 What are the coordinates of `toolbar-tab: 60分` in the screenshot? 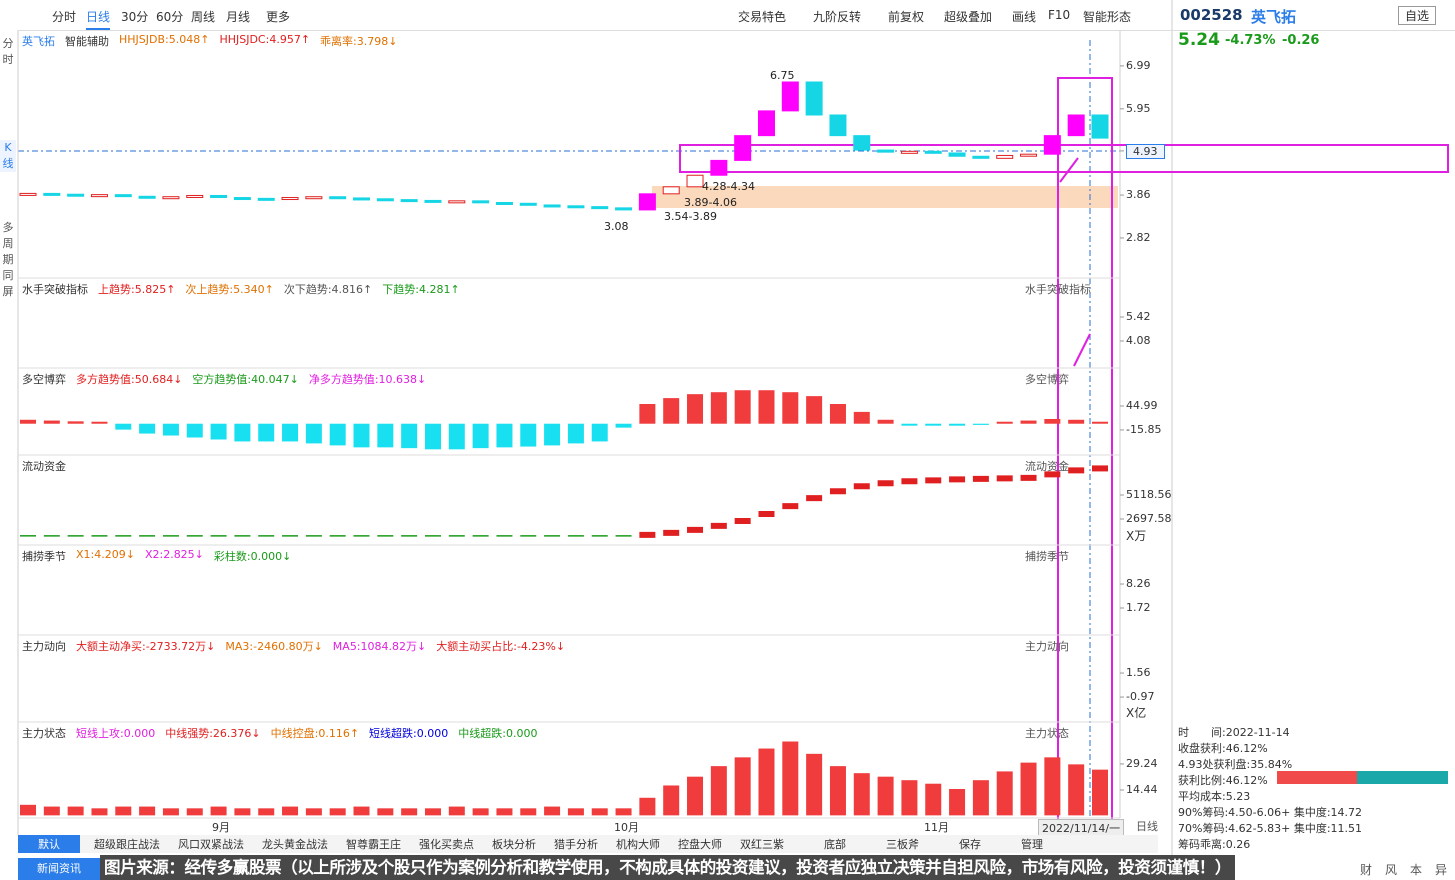 It's located at (170, 17).